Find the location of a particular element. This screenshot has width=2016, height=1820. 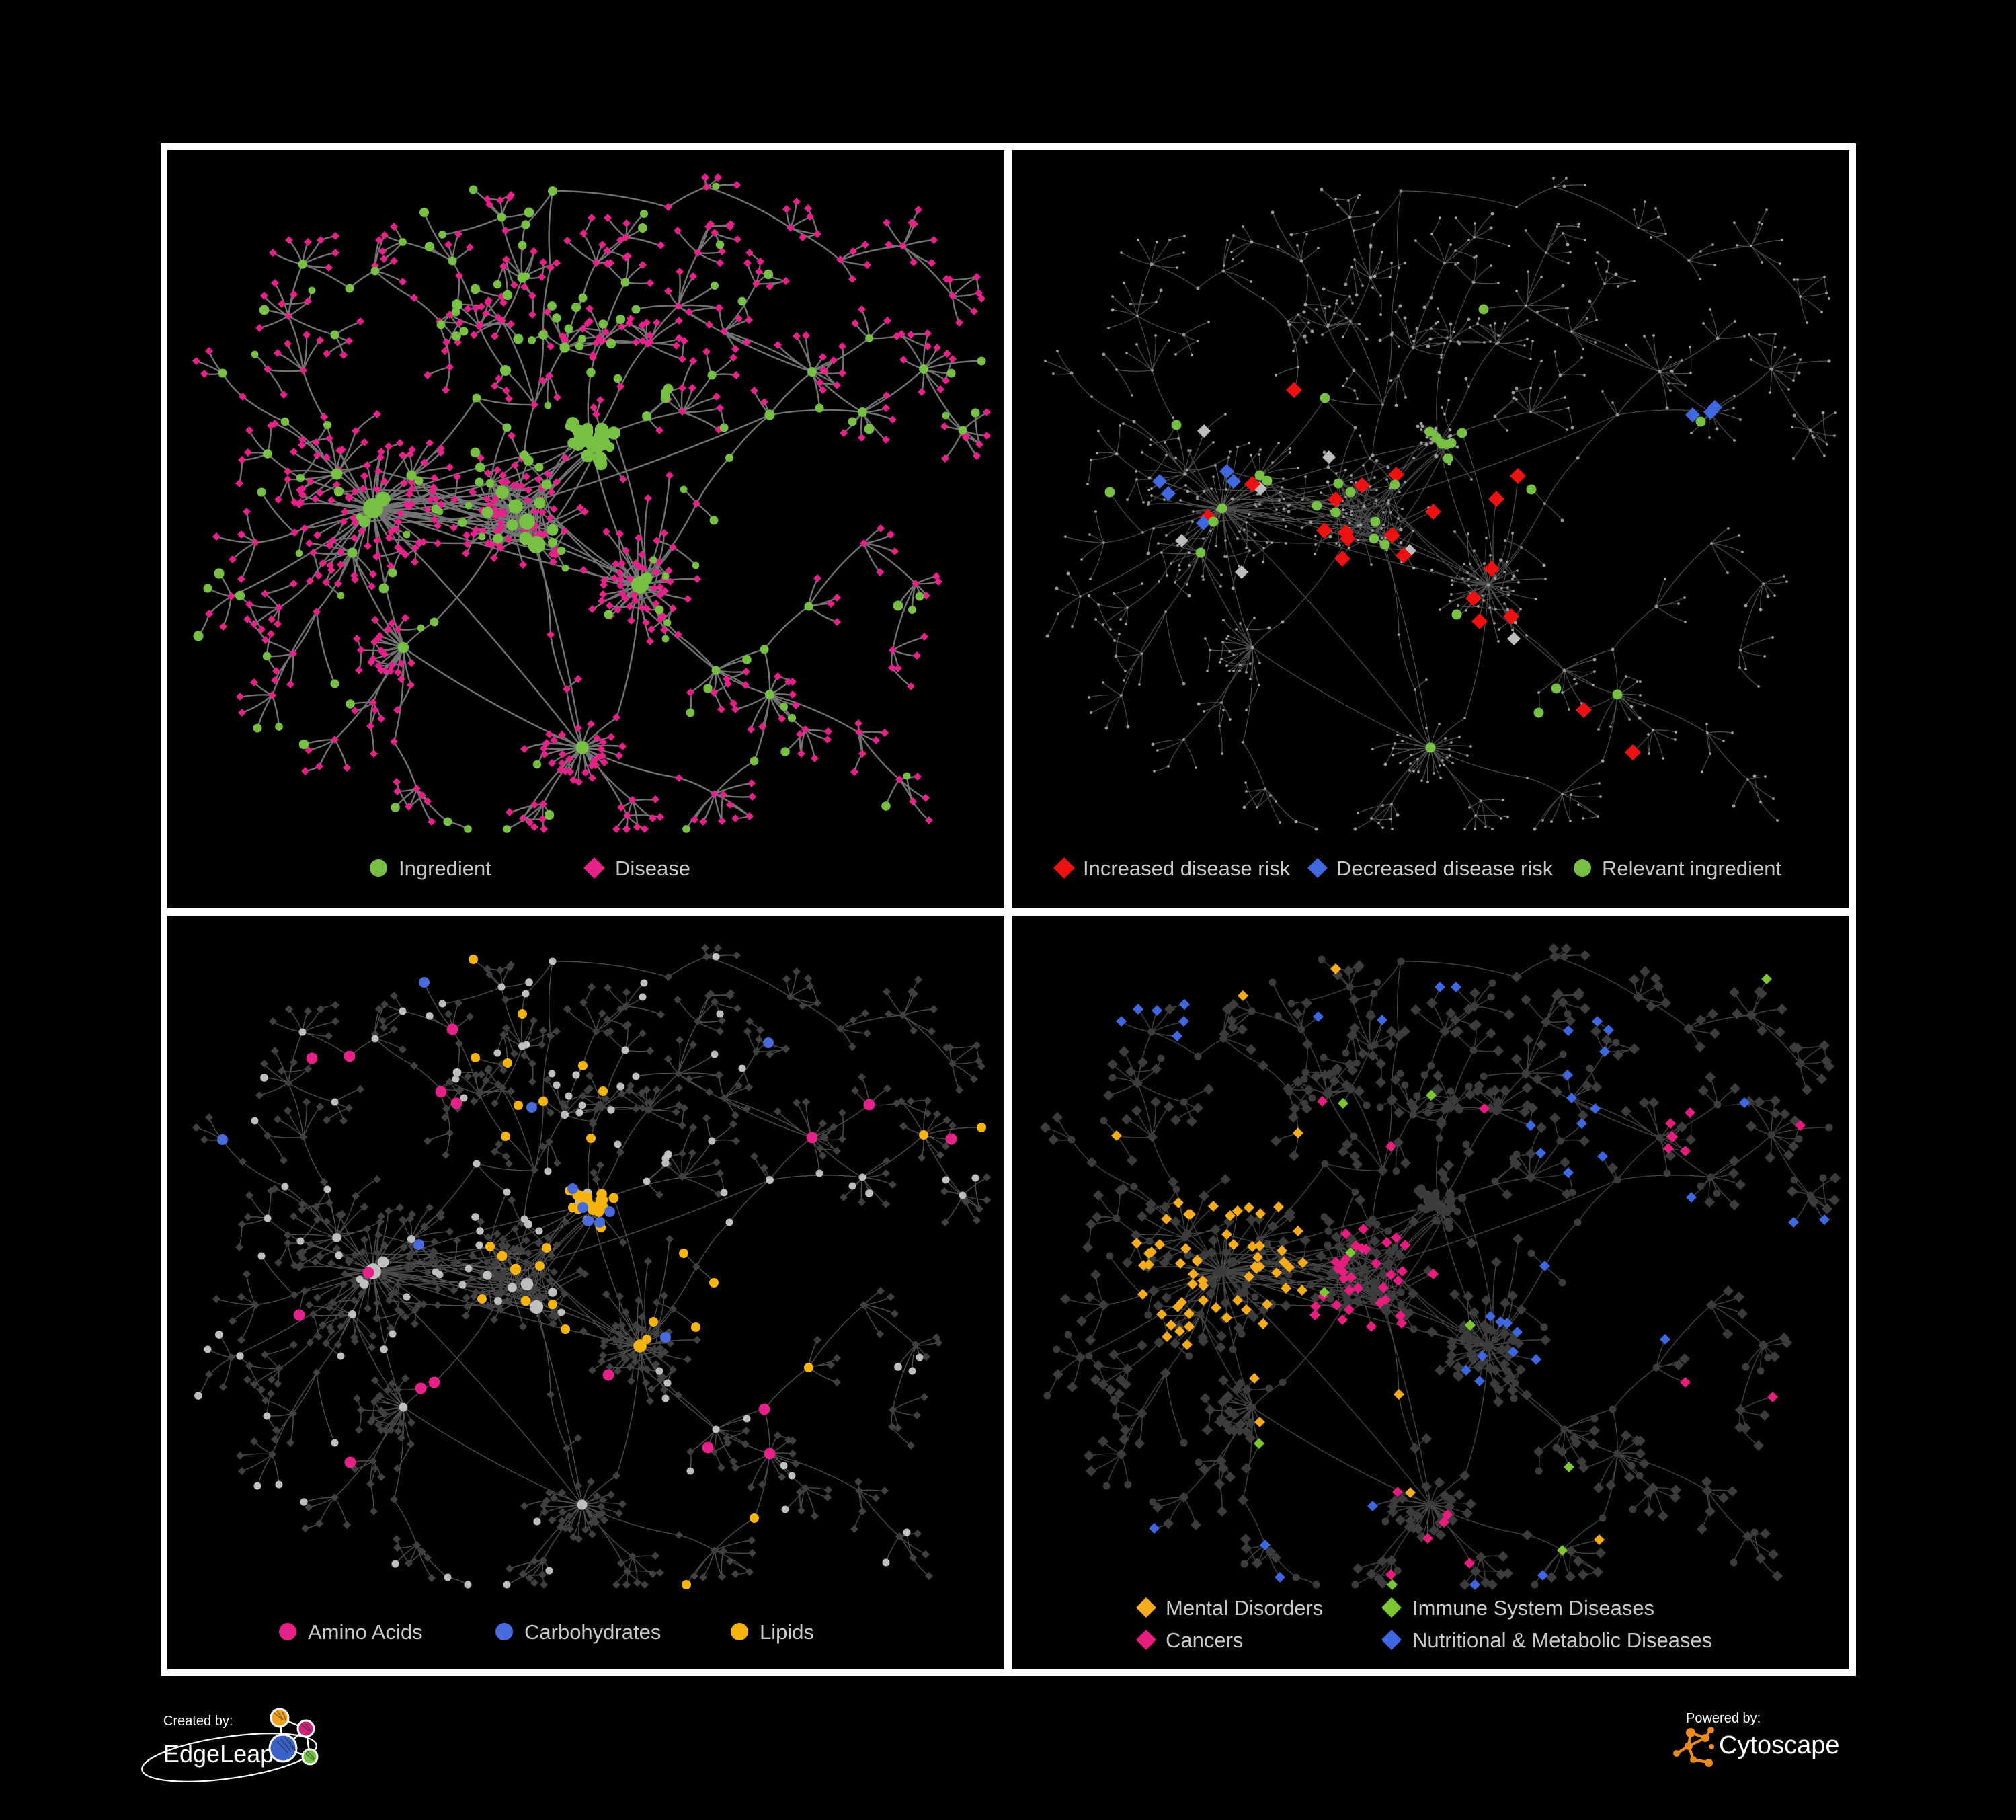

svg-text: Cytoscape is located at coordinates (1779, 1745).